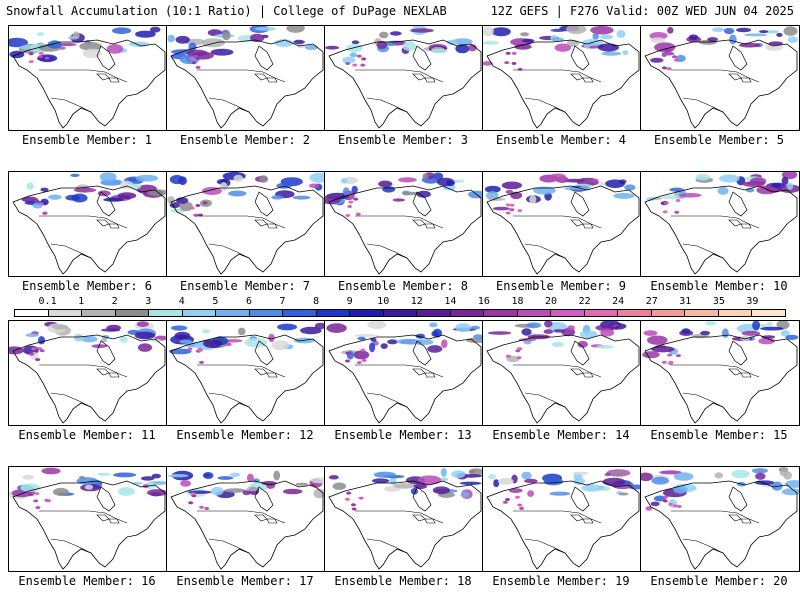  I want to click on colorbar-tick-label: 6, so click(248, 301).